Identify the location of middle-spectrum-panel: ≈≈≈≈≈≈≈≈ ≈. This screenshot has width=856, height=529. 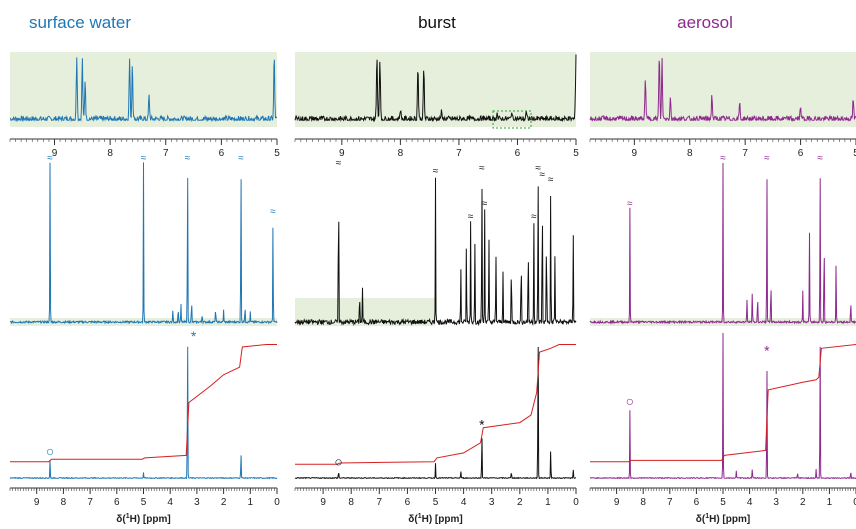
(435, 242).